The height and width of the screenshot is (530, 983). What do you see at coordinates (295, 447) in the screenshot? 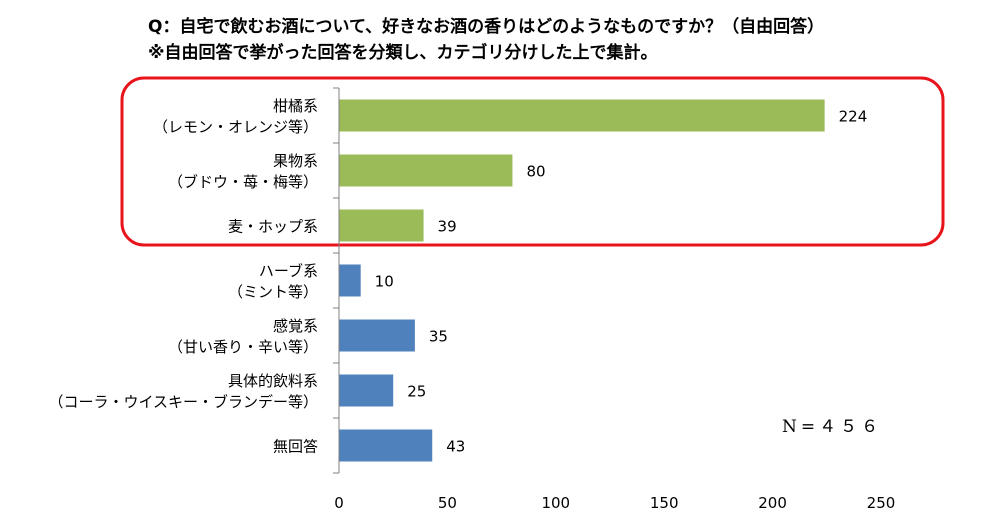
I see `category-label-6-line-0: 無回答` at bounding box center [295, 447].